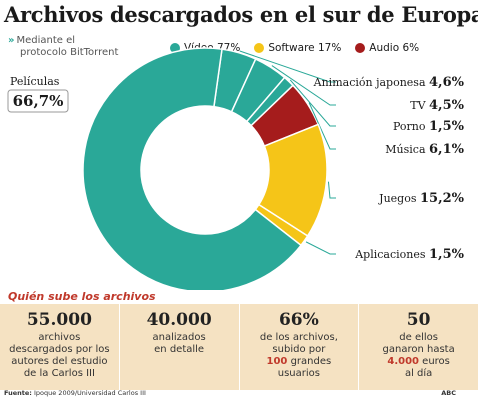 The height and width of the screenshot is (400, 478). I want to click on subtitle-line-1: Mediante el, so click(46, 40).